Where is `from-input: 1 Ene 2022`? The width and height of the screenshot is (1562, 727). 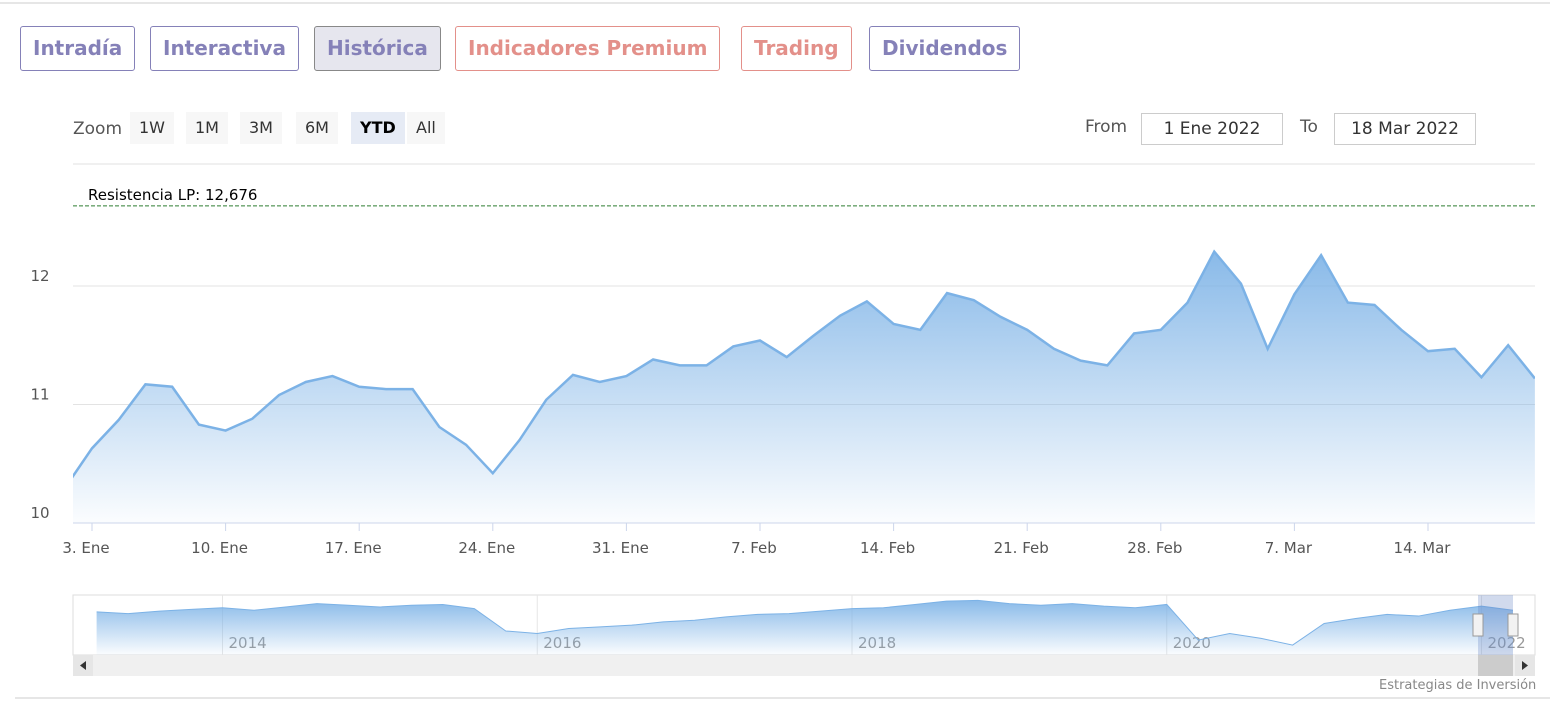
from-input: 1 Ene 2022 is located at coordinates (1212, 129).